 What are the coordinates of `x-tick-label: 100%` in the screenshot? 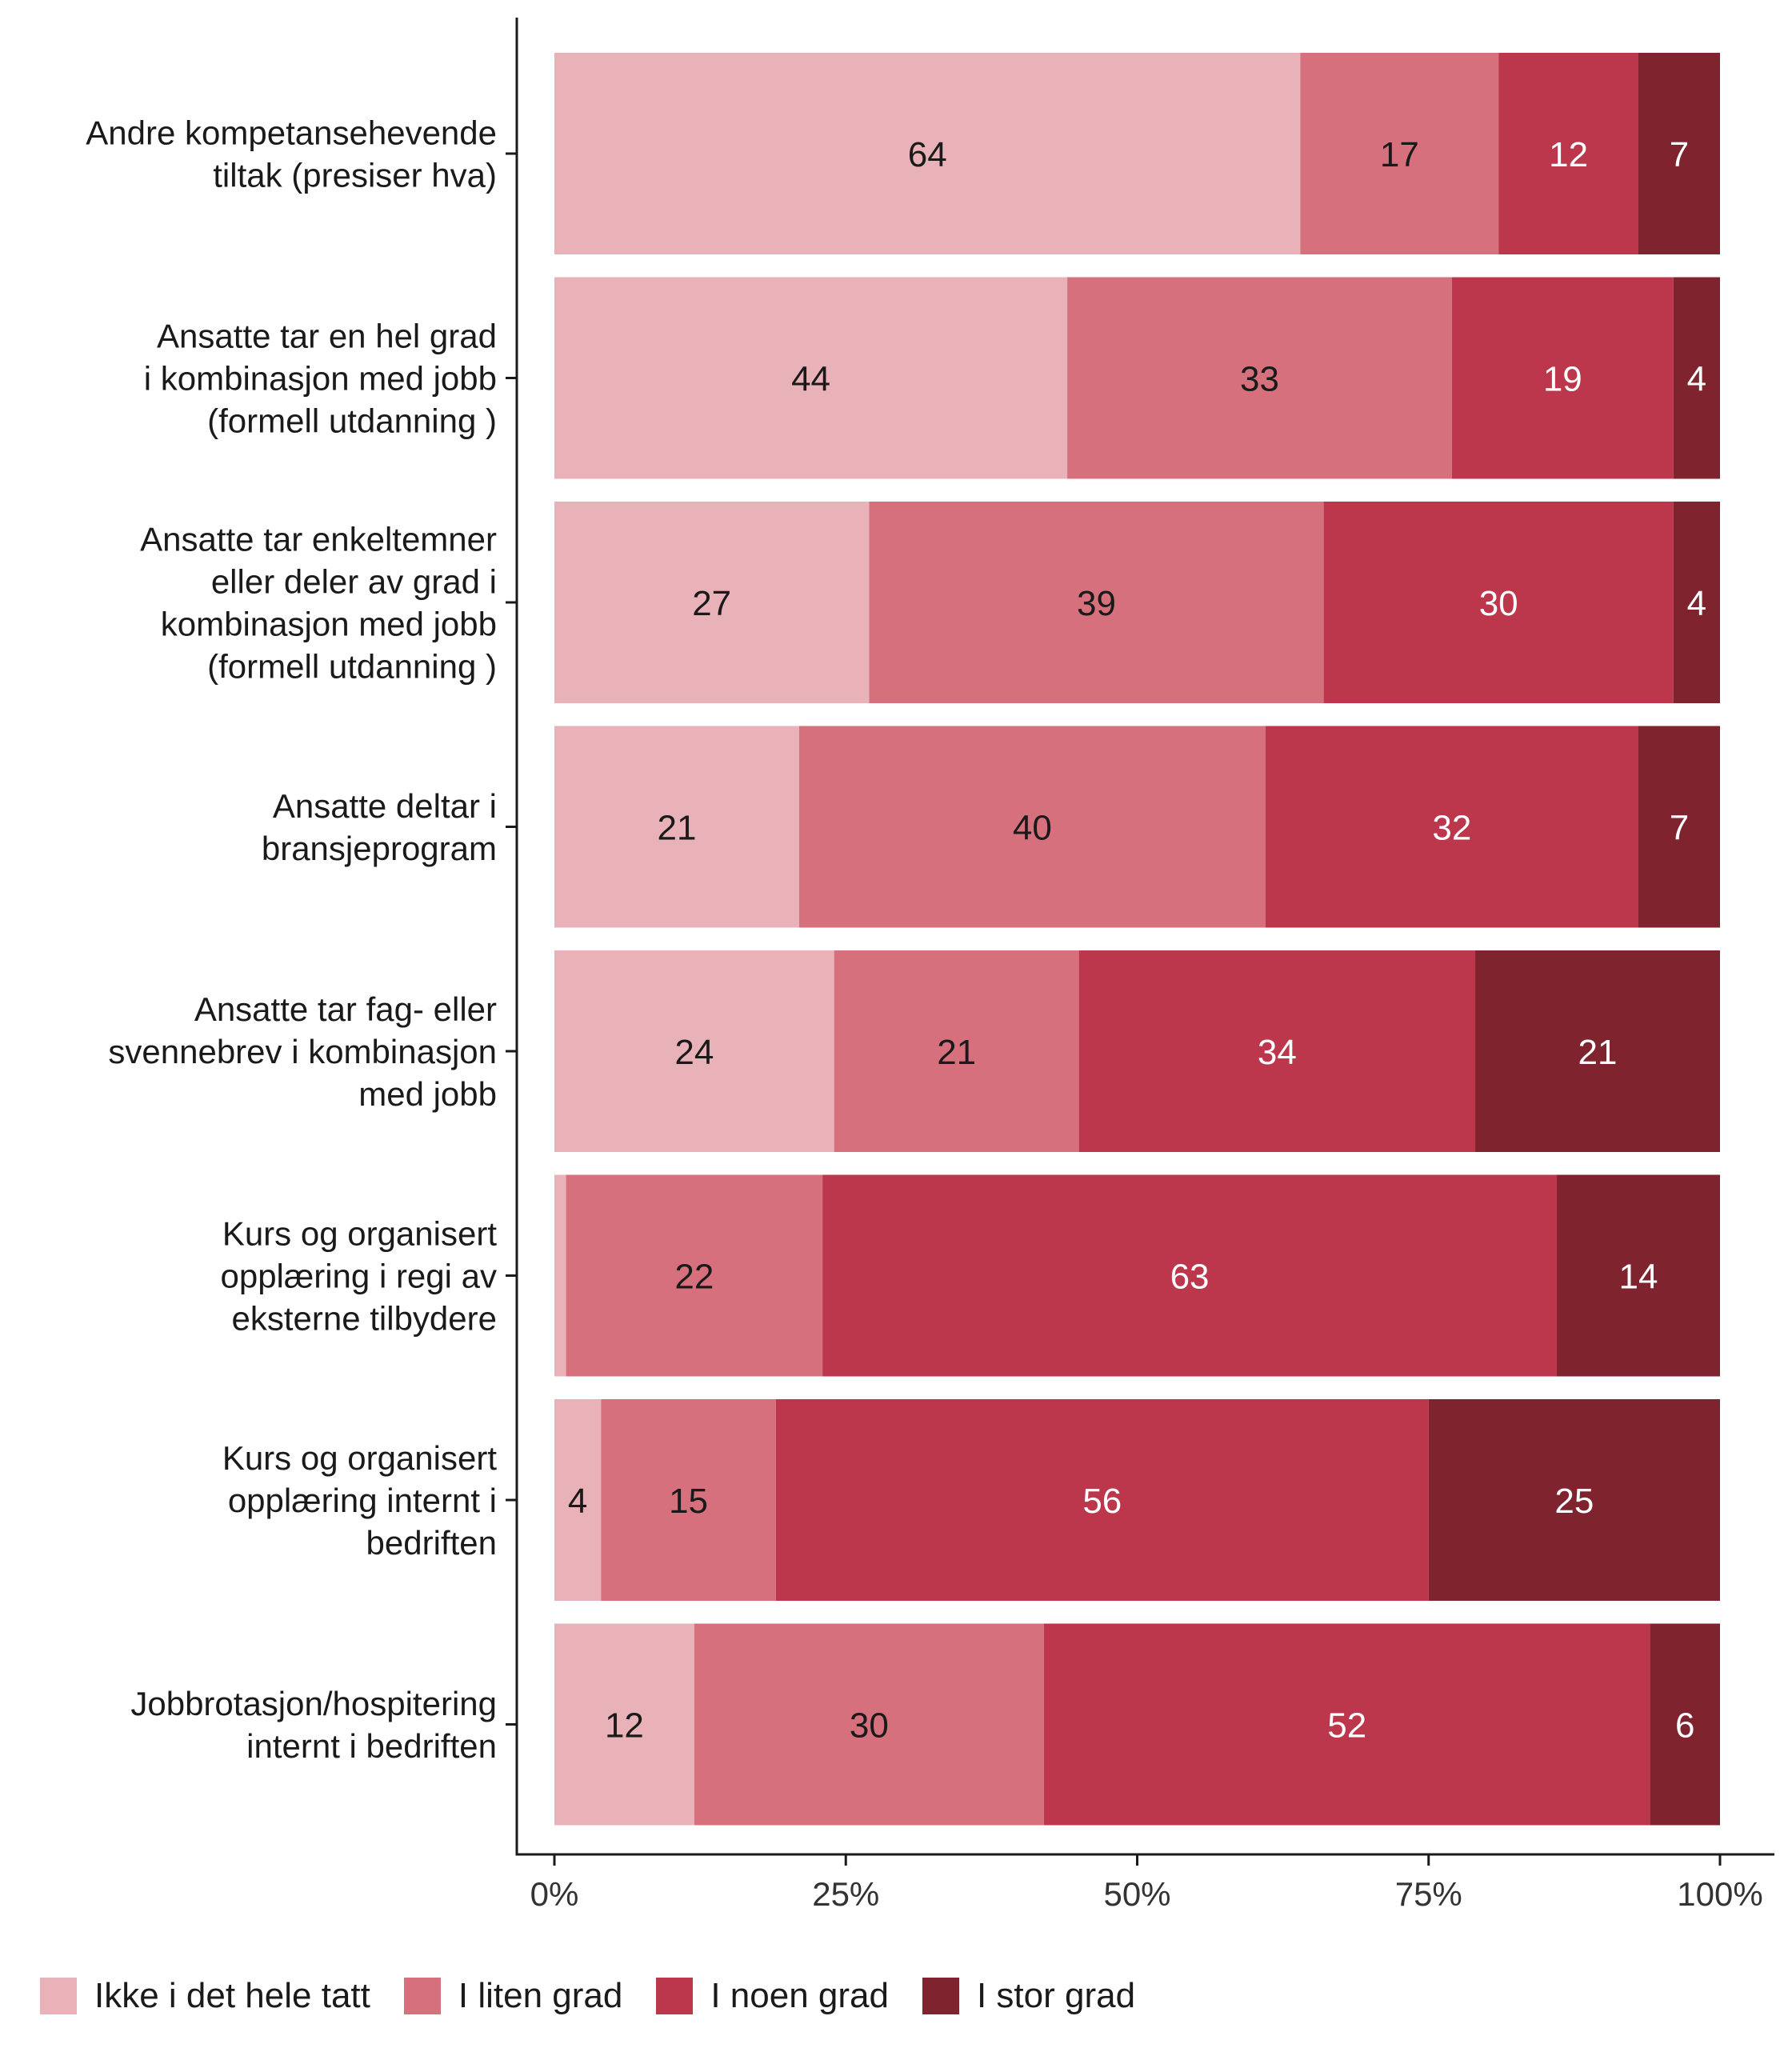 It's located at (1719, 1894).